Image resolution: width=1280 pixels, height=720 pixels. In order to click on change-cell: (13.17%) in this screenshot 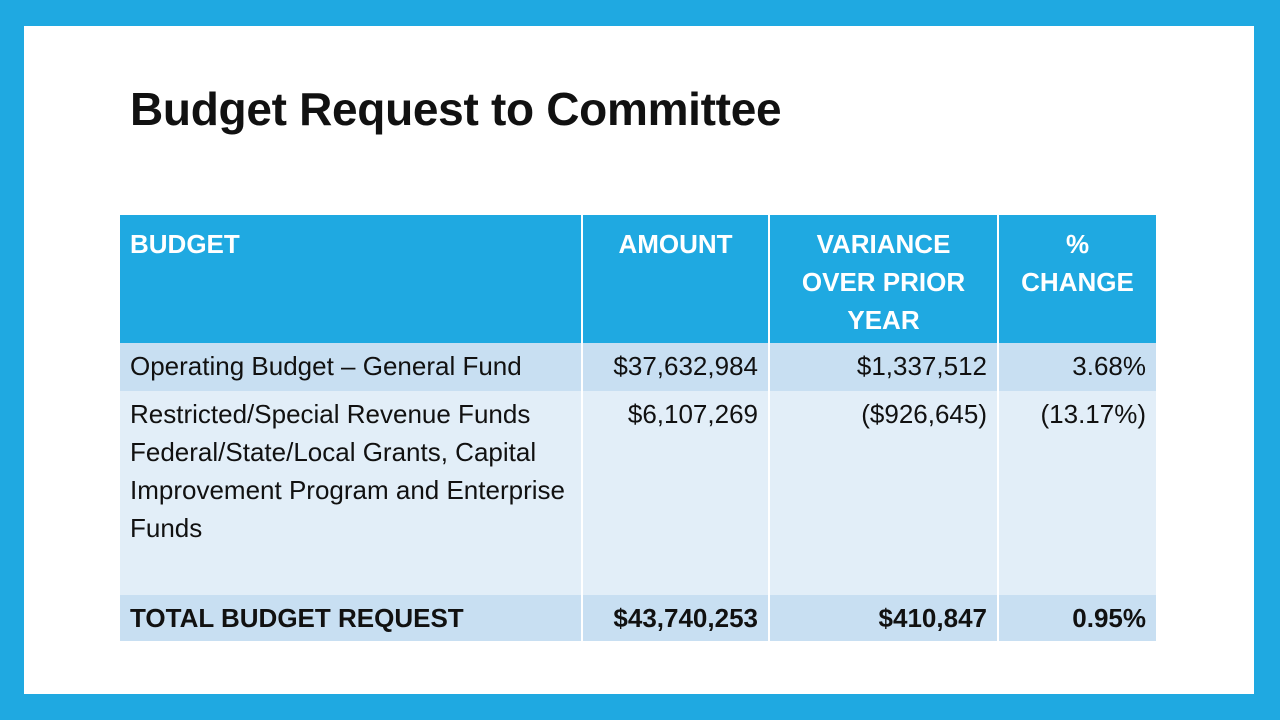, I will do `click(1076, 493)`.